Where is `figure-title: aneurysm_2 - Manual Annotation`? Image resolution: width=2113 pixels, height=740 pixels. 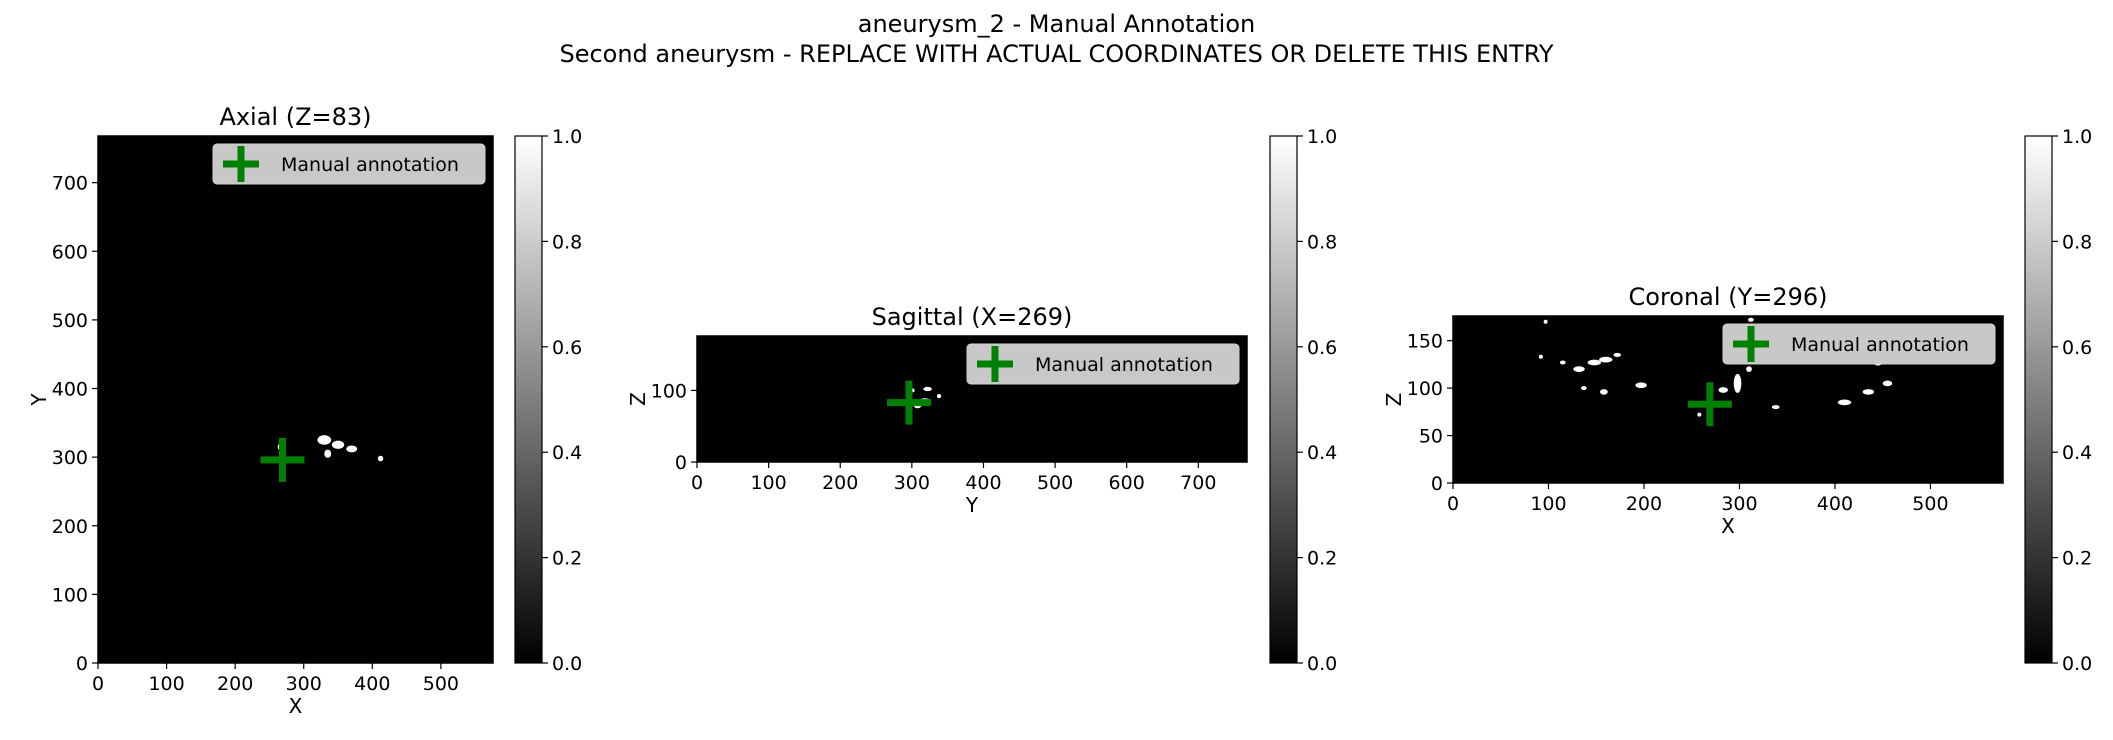
figure-title: aneurysm_2 - Manual Annotation is located at coordinates (1056, 24).